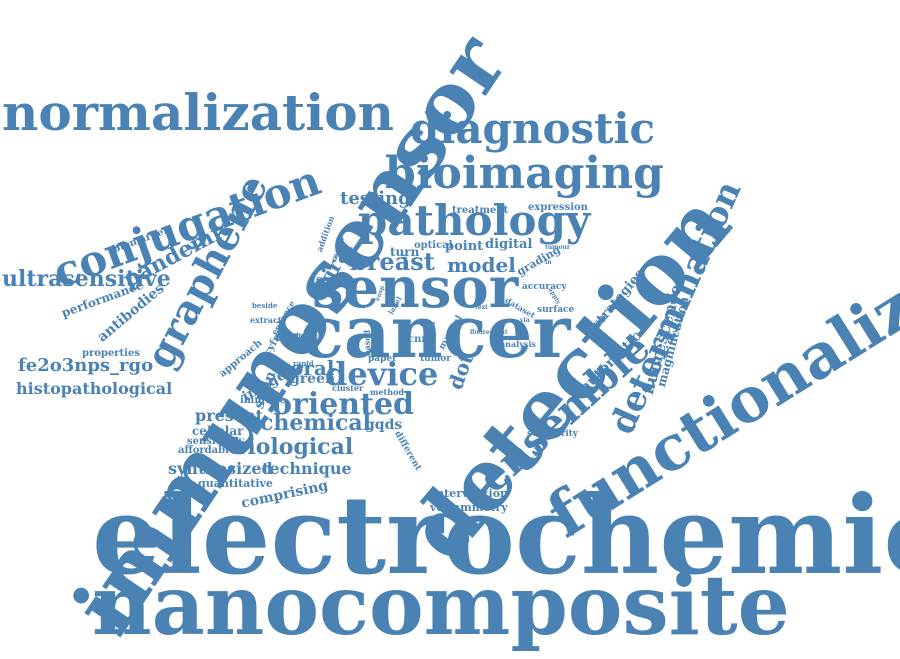  What do you see at coordinates (382, 374) in the screenshot?
I see `word: device` at bounding box center [382, 374].